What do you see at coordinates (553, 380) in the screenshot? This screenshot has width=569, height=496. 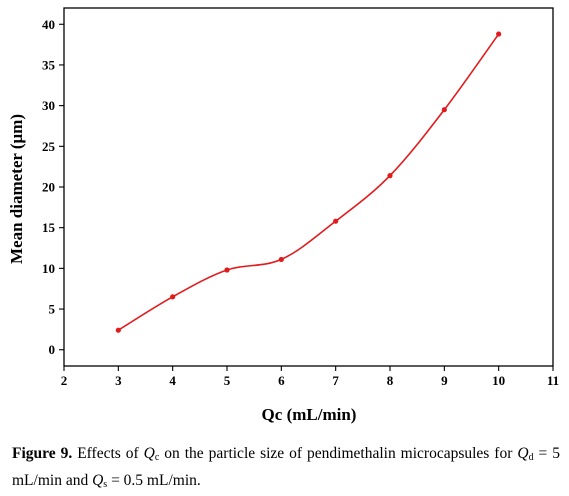 I see `x-tick-label: 11` at bounding box center [553, 380].